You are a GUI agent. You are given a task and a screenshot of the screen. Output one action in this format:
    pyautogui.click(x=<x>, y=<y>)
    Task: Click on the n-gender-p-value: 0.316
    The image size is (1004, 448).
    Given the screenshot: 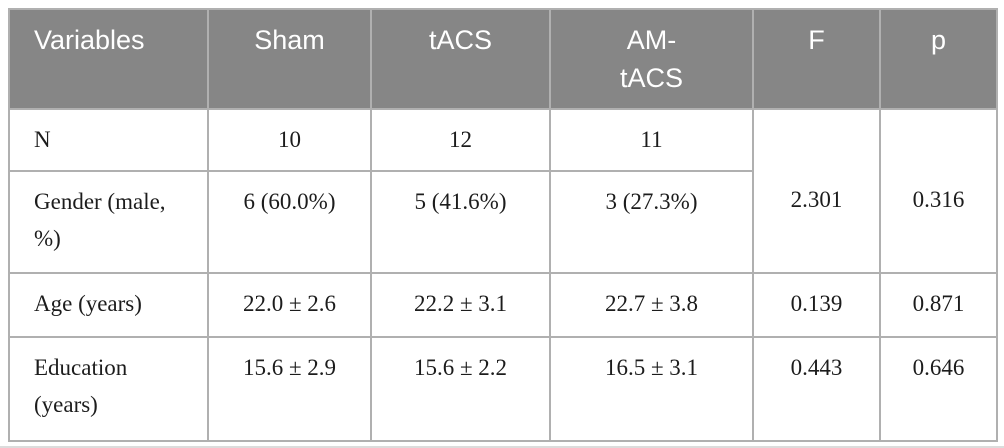 What is the action you would take?
    pyautogui.click(x=938, y=191)
    